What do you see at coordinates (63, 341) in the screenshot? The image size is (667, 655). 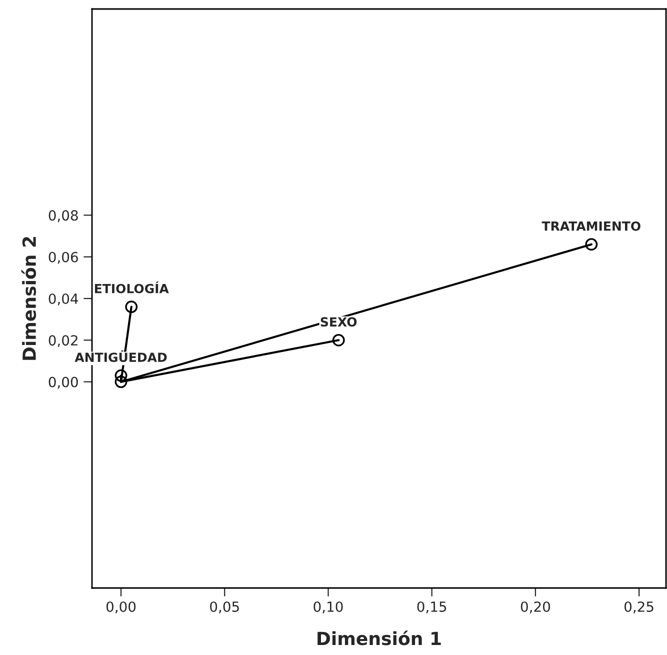 I see `y-tick-label: 0,02` at bounding box center [63, 341].